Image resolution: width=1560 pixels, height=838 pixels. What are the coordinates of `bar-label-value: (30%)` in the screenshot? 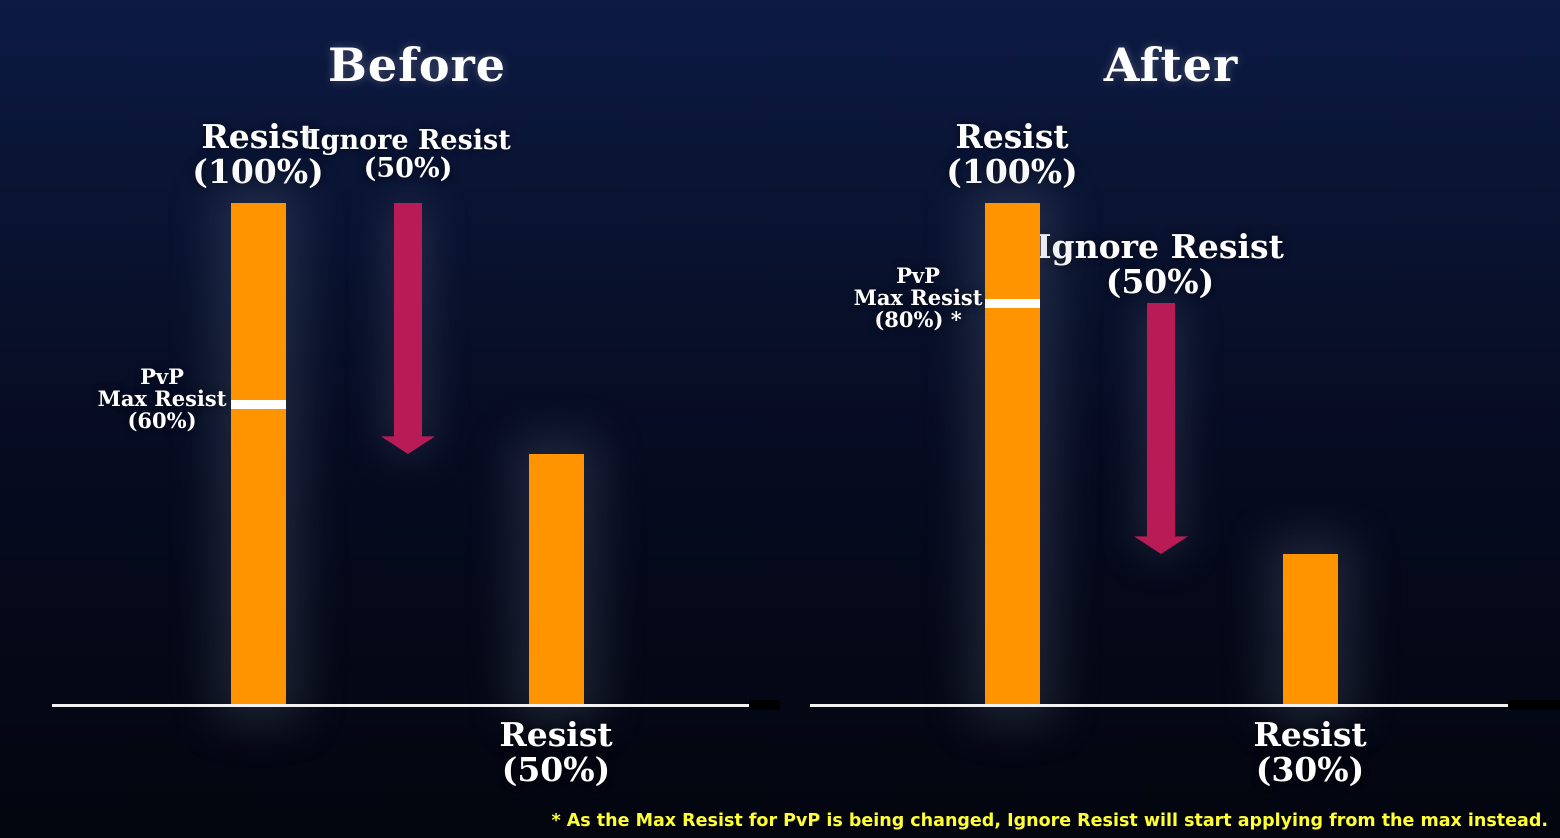 It's located at (1310, 769).